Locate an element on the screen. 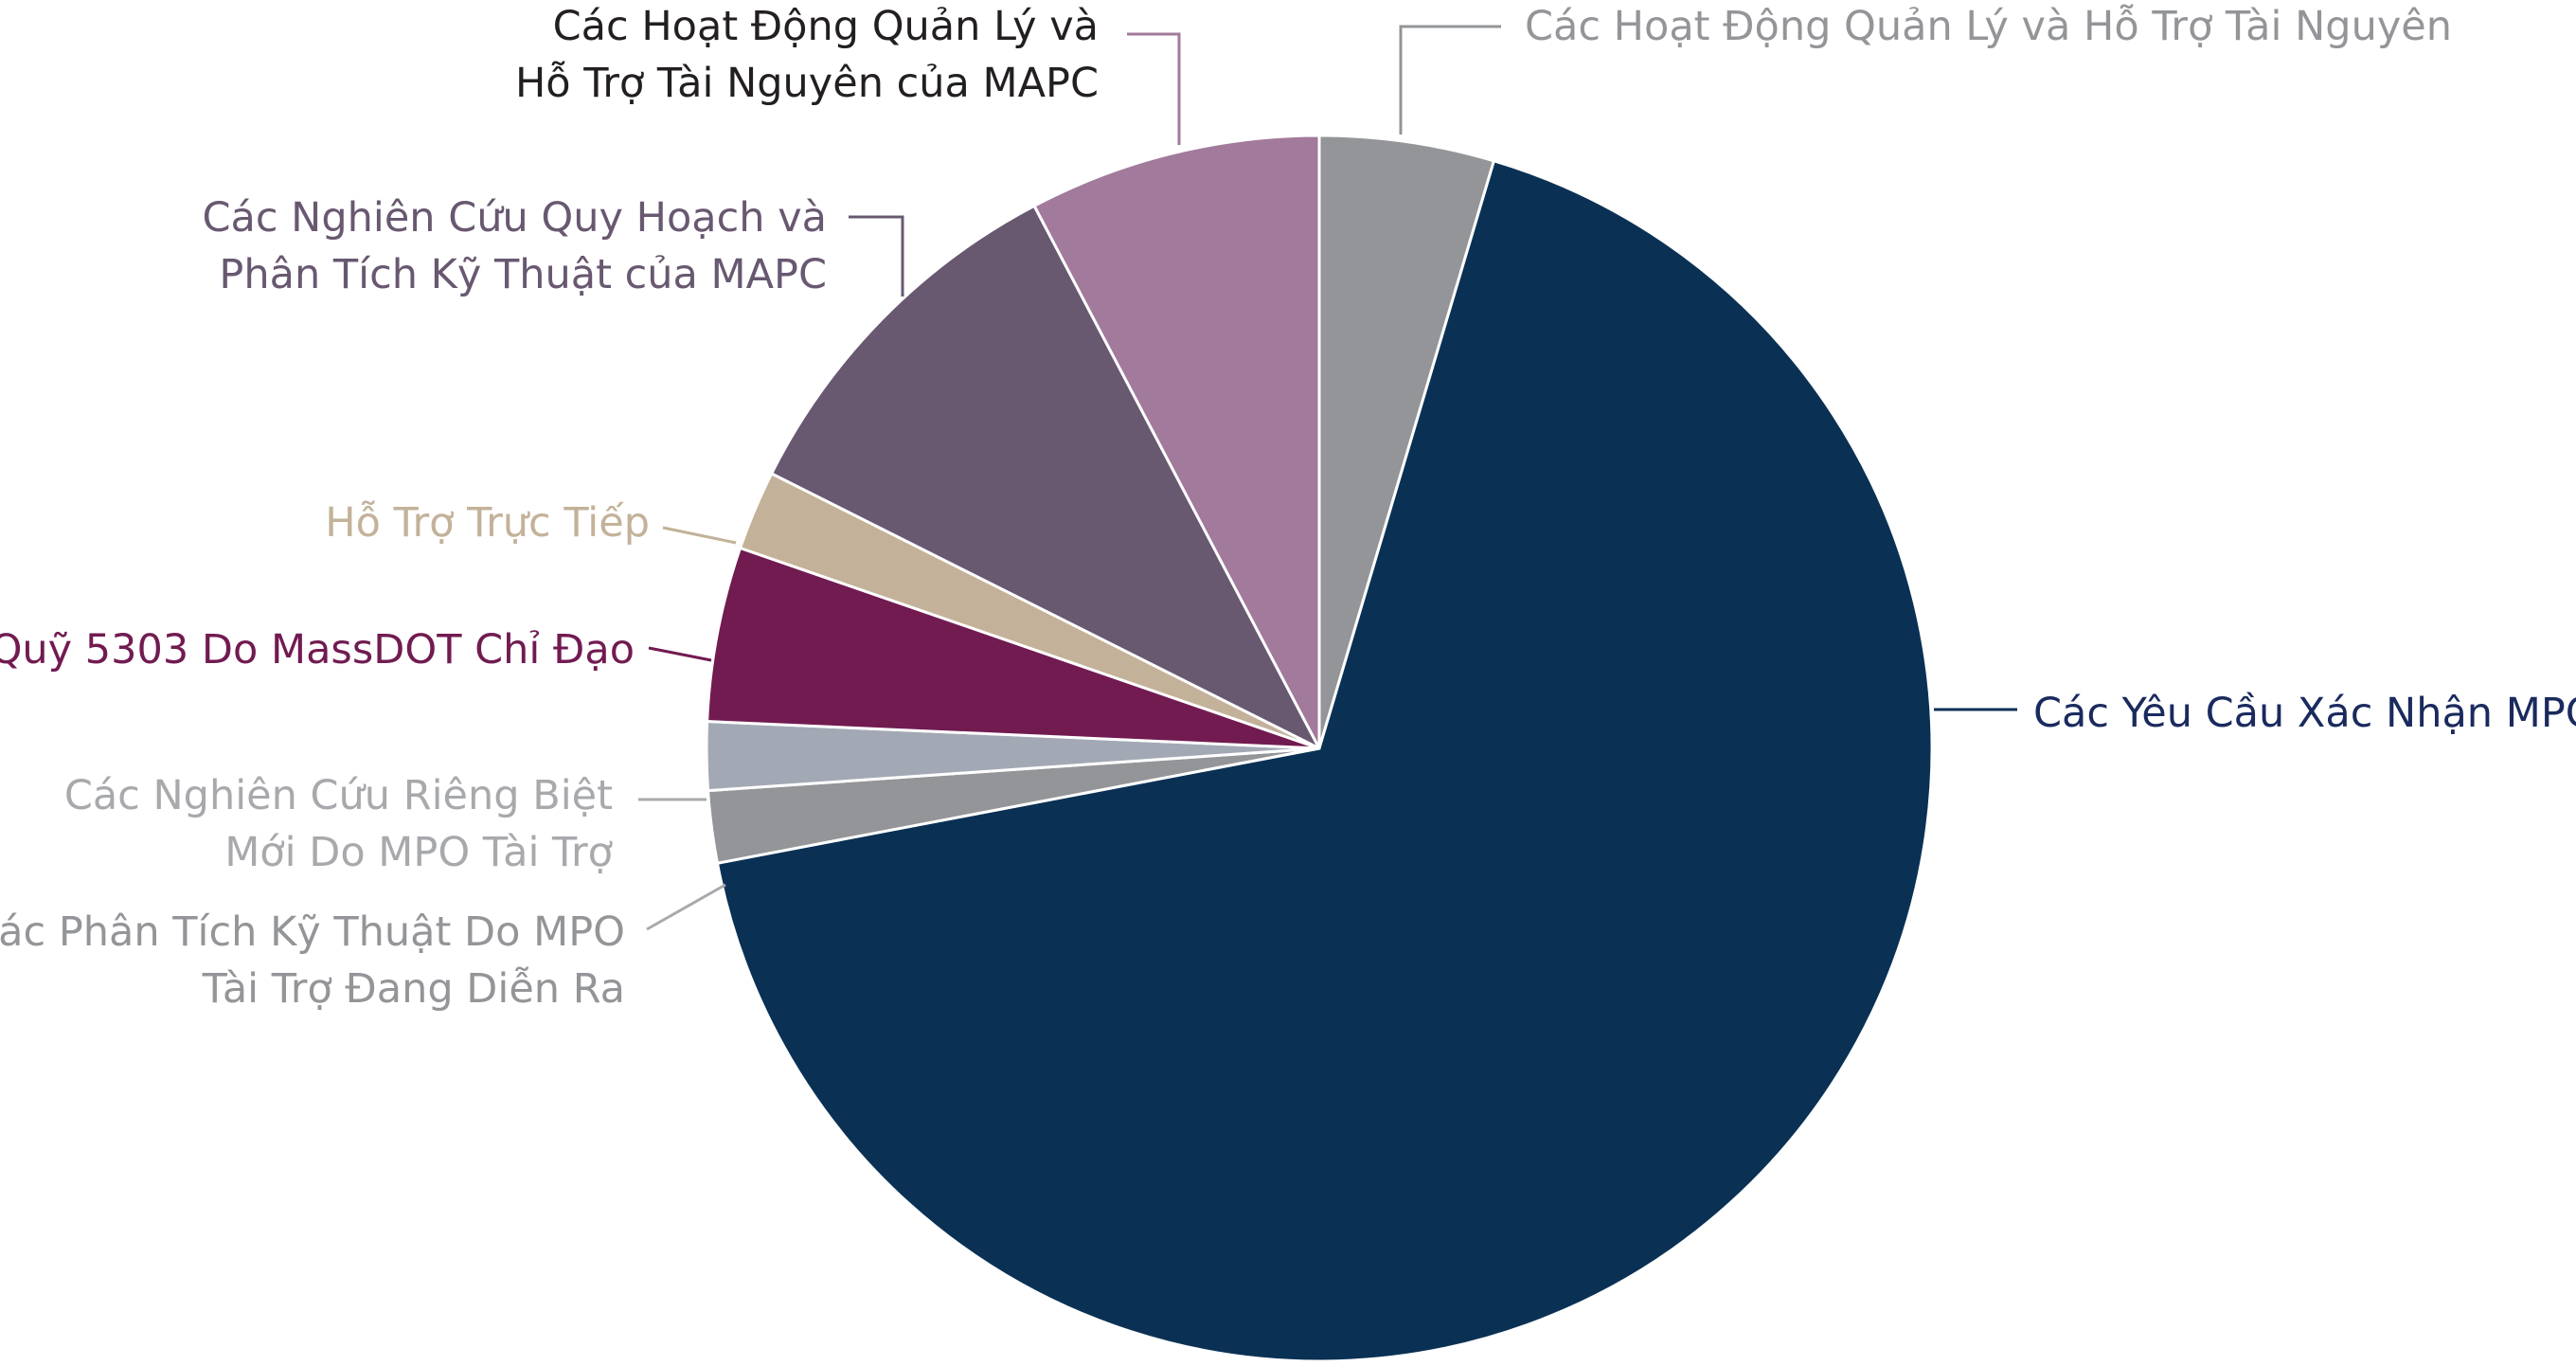  slice-label-line: Hỗ Trợ Trực Tiếp is located at coordinates (487, 523).